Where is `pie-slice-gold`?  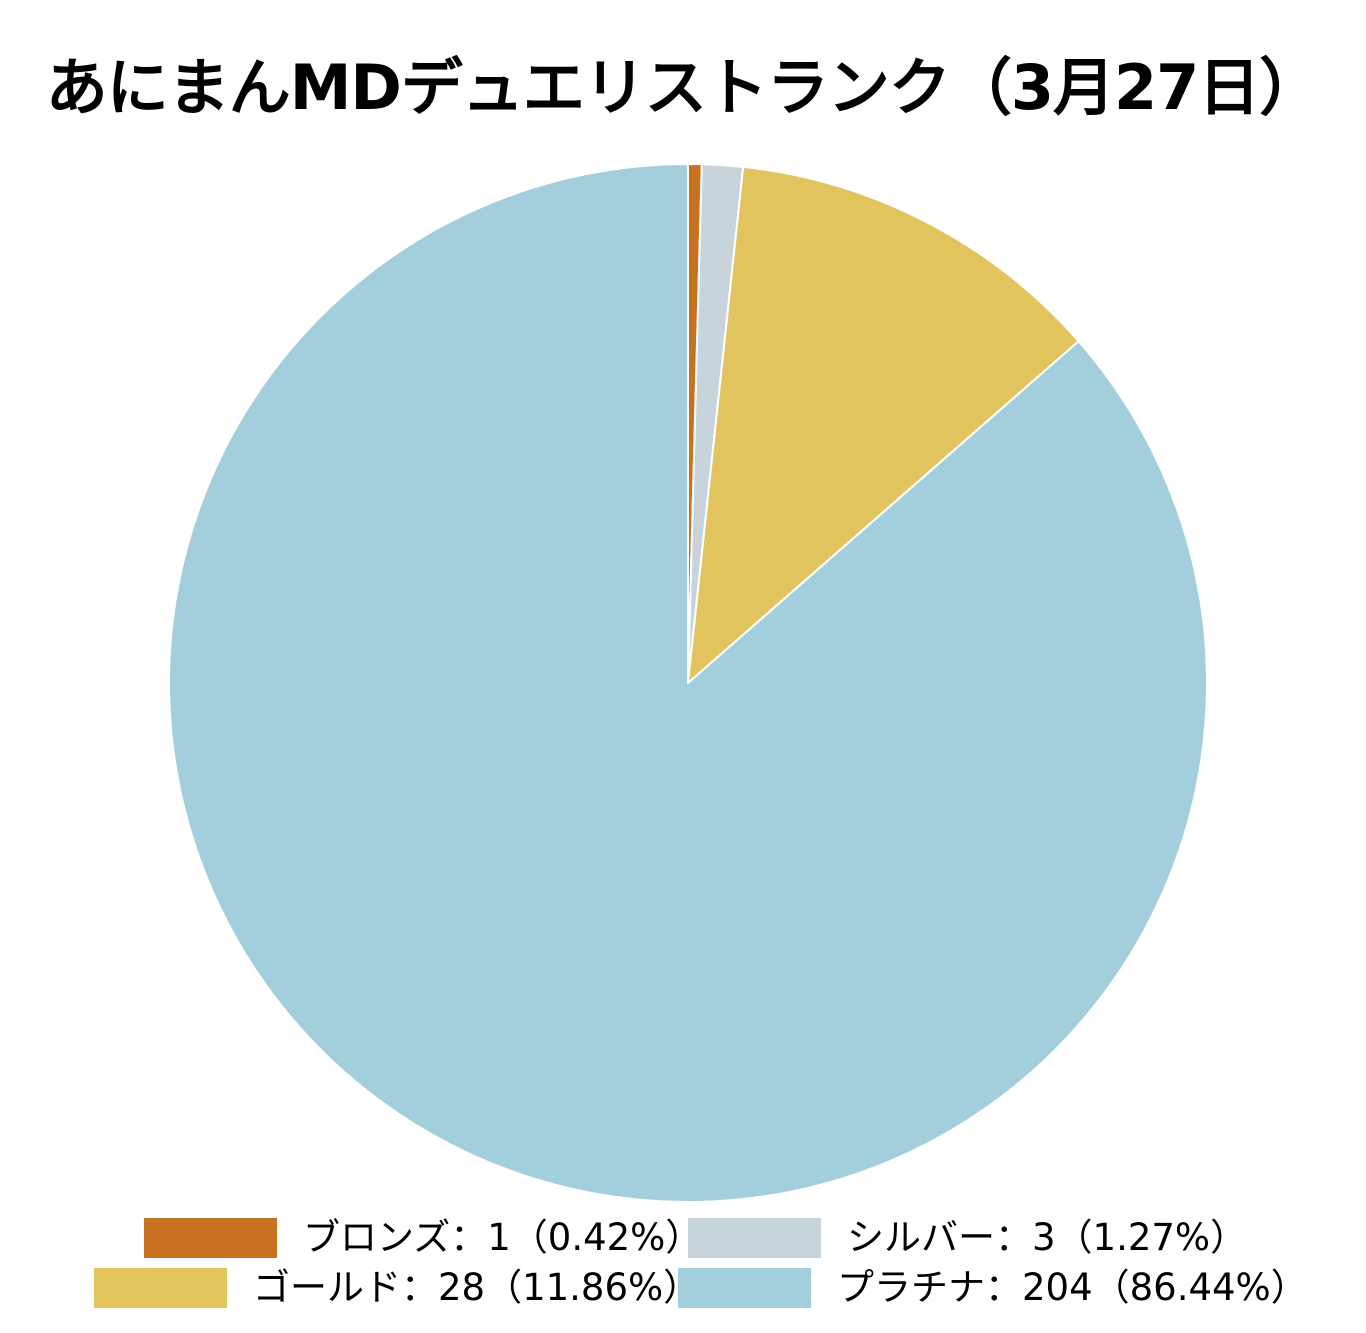
pie-slice-gold is located at coordinates (883, 424).